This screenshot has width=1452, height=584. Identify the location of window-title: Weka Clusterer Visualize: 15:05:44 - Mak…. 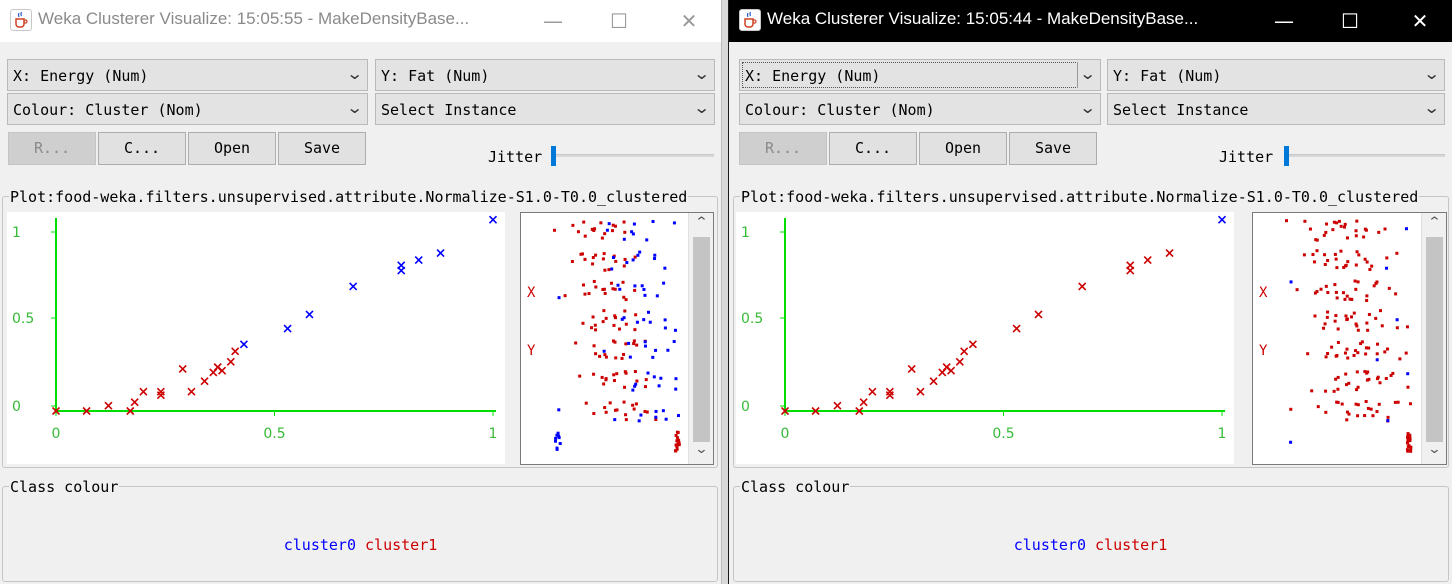
(983, 18).